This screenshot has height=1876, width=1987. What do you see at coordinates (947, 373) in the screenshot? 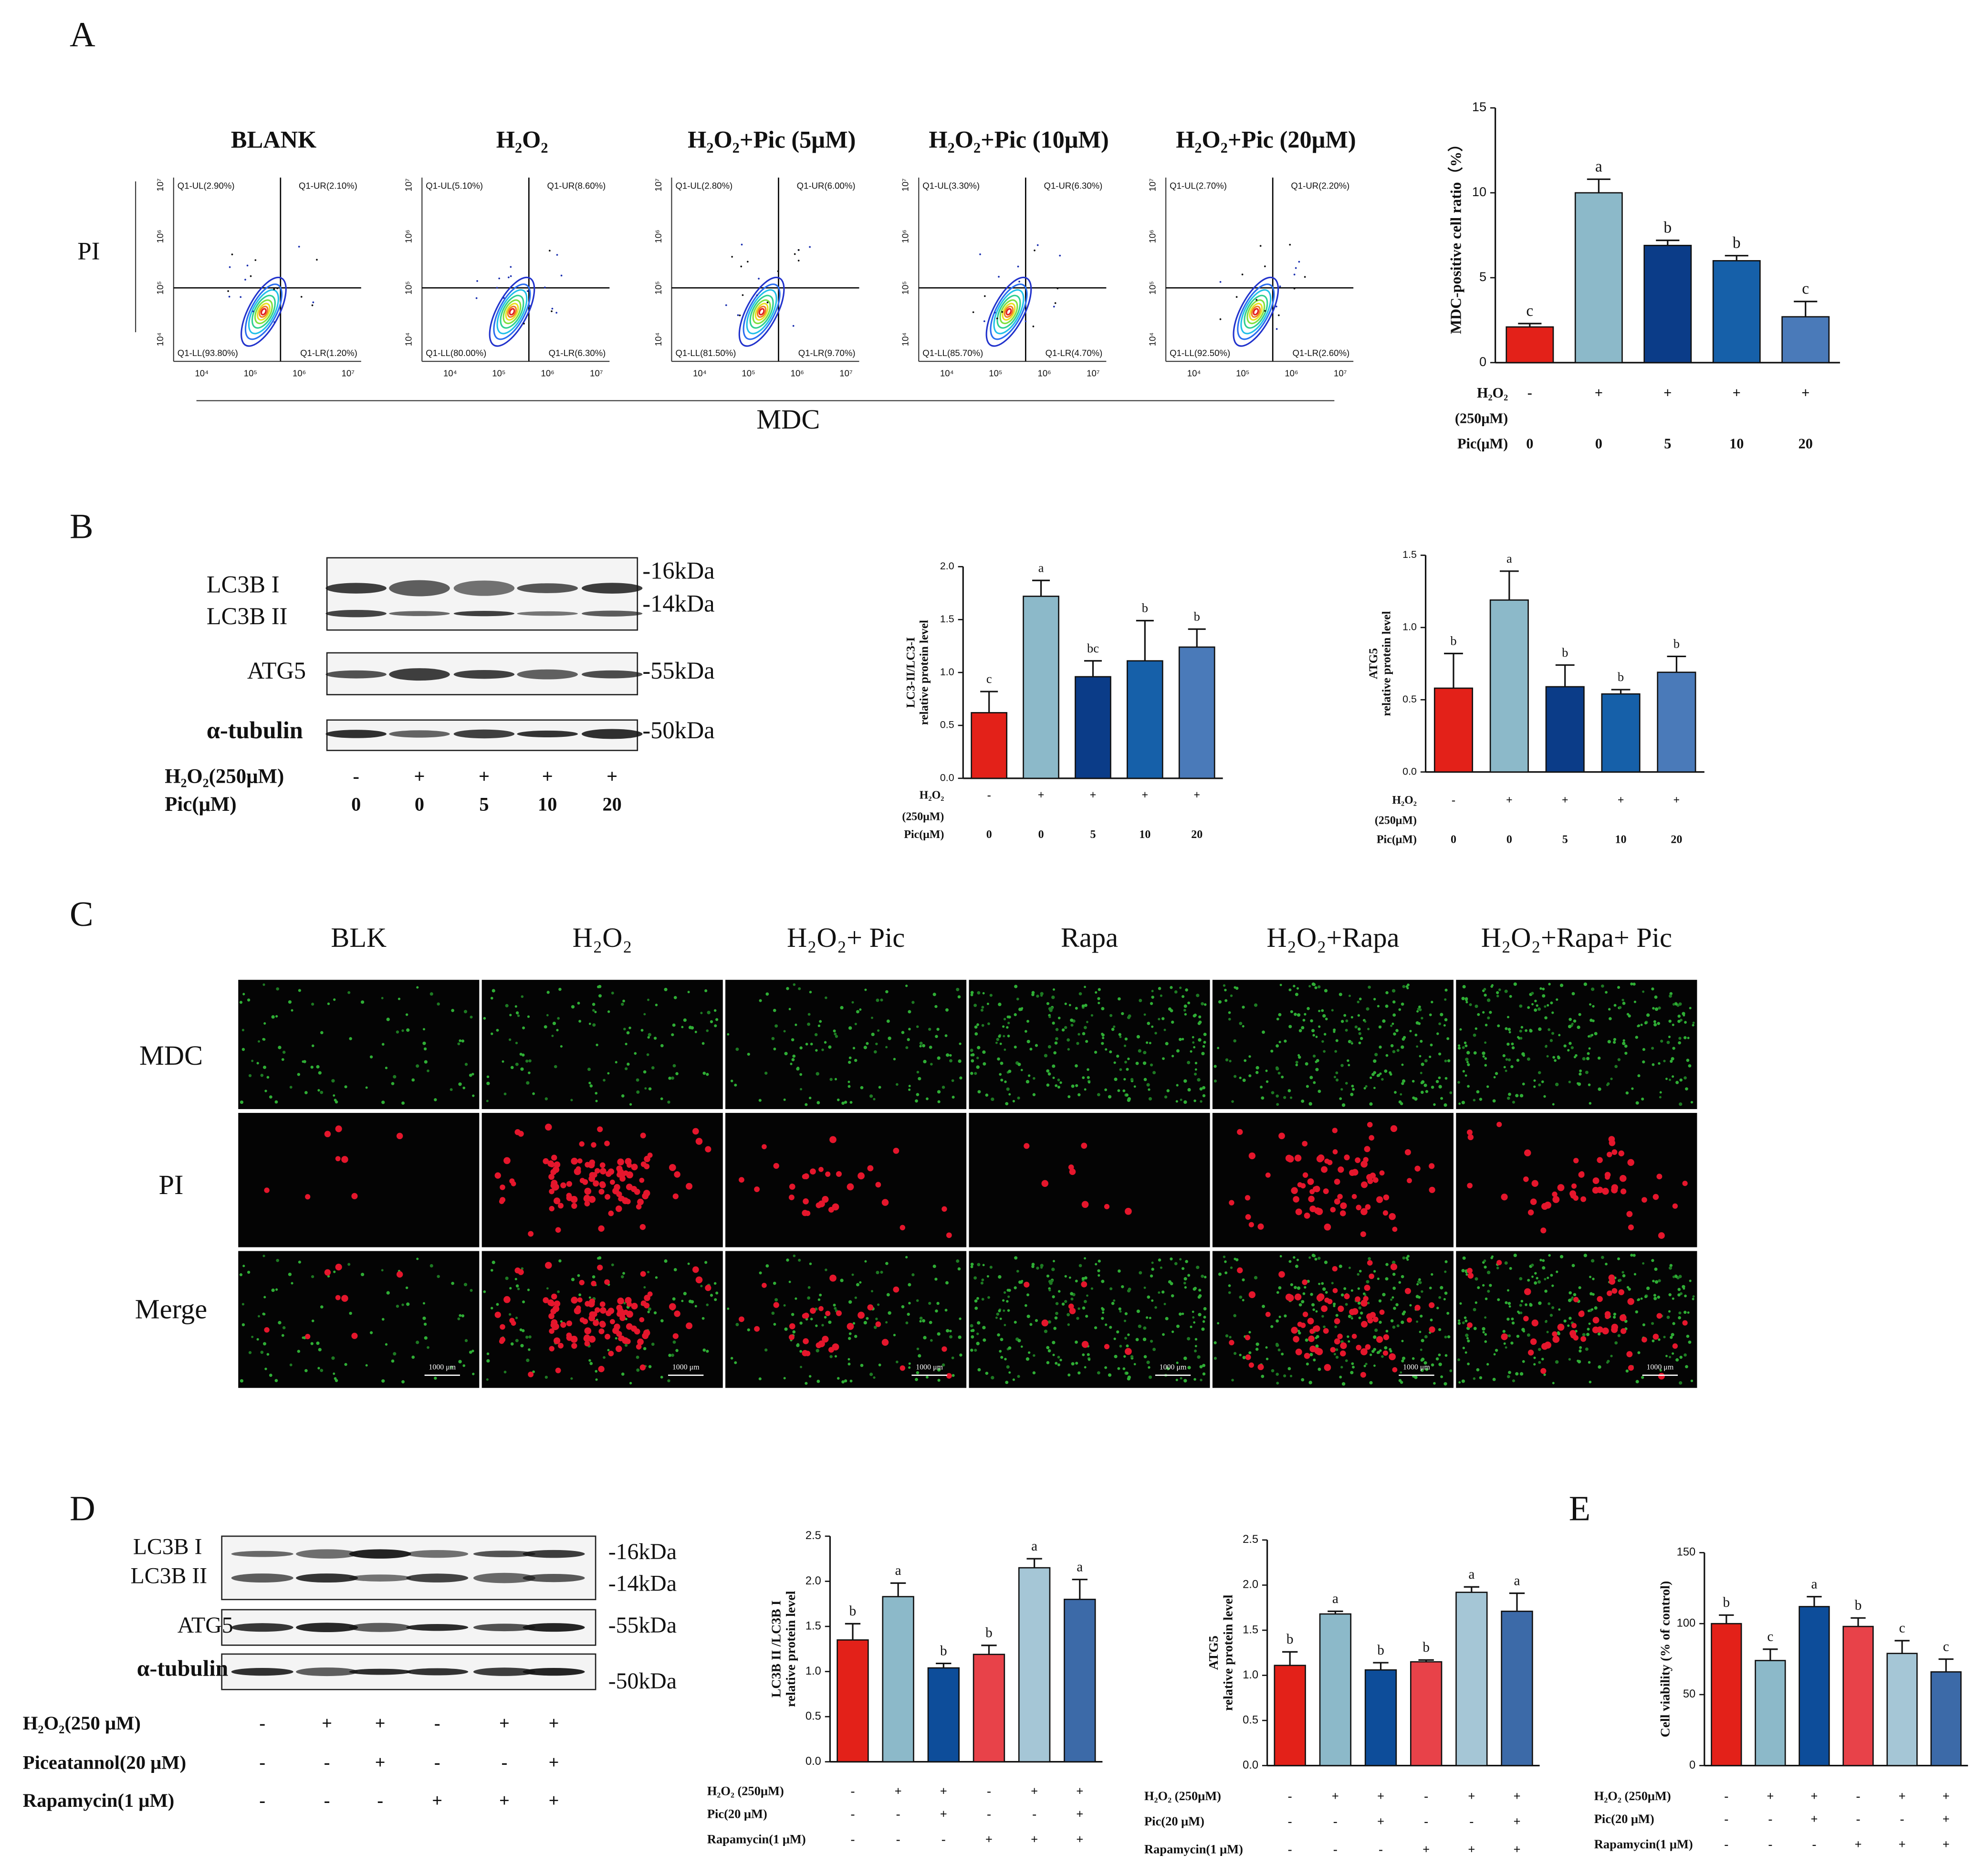
I see `x-tick-label: 10⁴` at bounding box center [947, 373].